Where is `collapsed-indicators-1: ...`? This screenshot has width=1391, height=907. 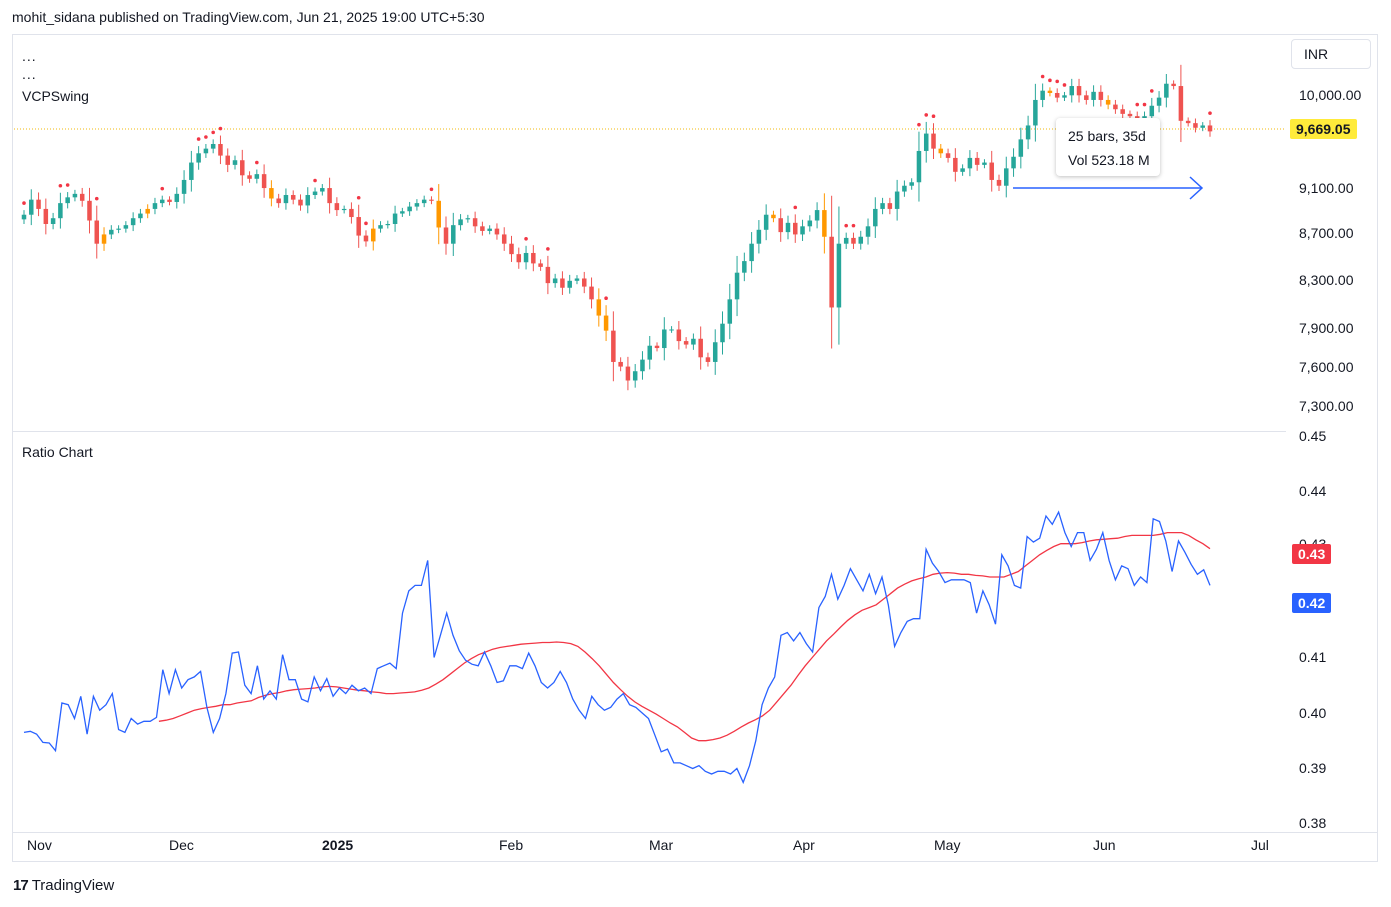 collapsed-indicators-1: ... is located at coordinates (29, 56).